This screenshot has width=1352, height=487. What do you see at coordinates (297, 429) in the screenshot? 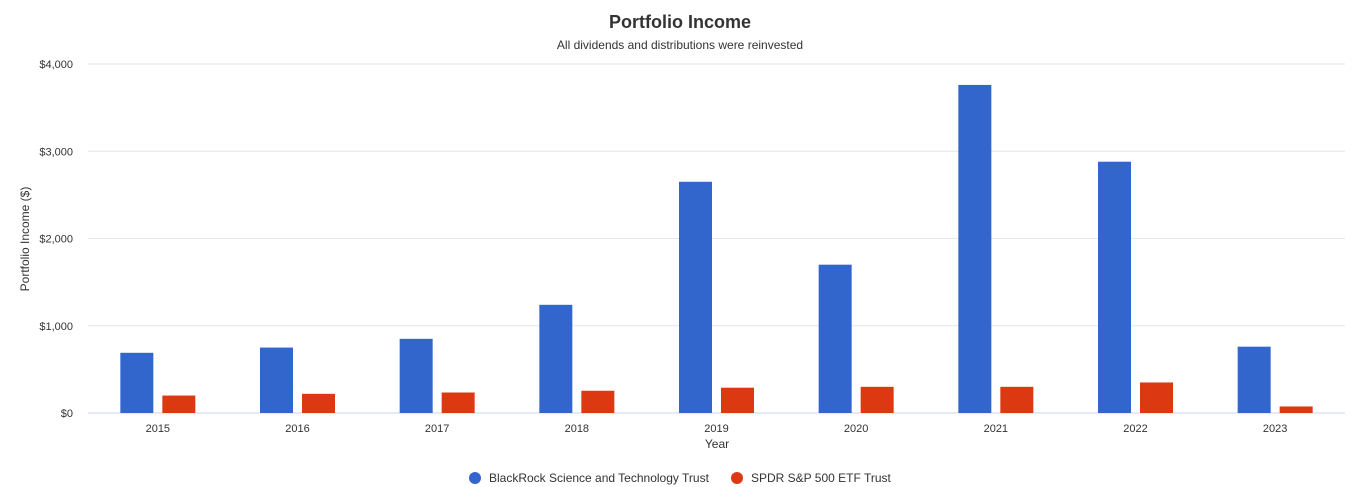
I see `x-tick-label: 2016` at bounding box center [297, 429].